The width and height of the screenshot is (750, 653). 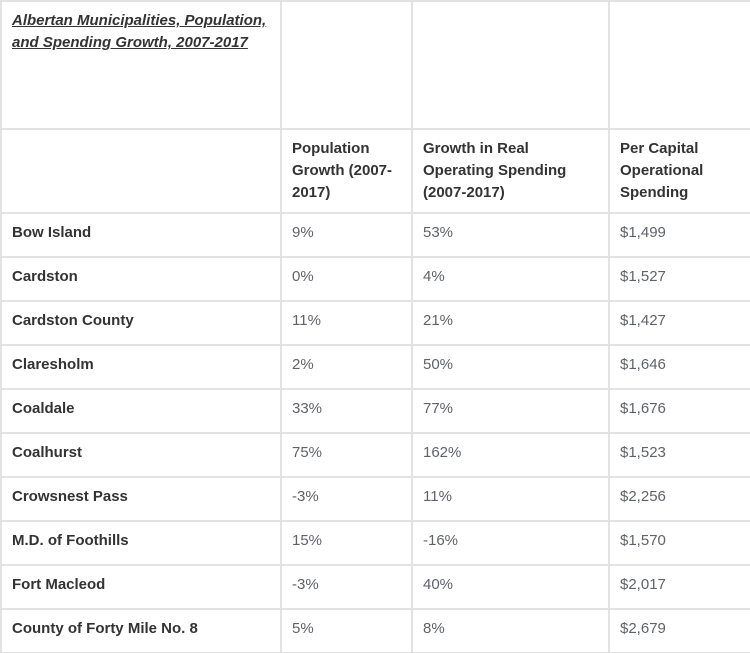 What do you see at coordinates (141, 279) in the screenshot?
I see `municipality-name: Cardston` at bounding box center [141, 279].